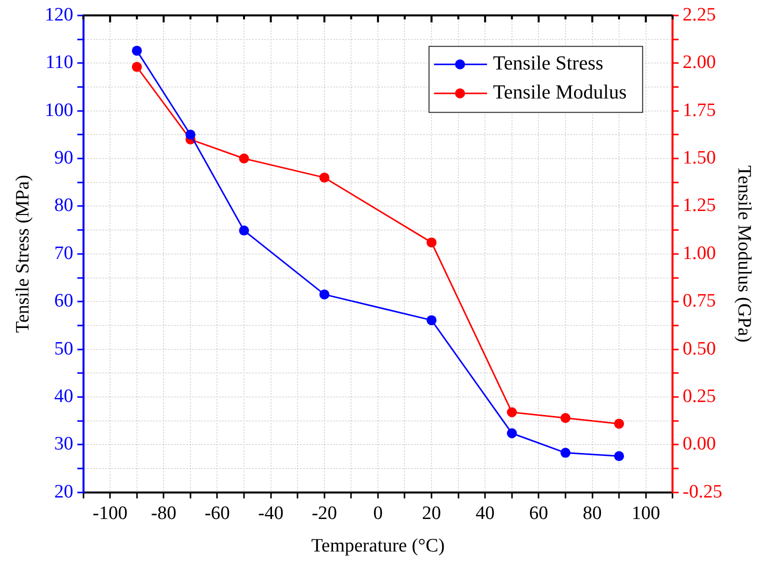 The image size is (769, 572). I want to click on x-tick-label: 40, so click(485, 513).